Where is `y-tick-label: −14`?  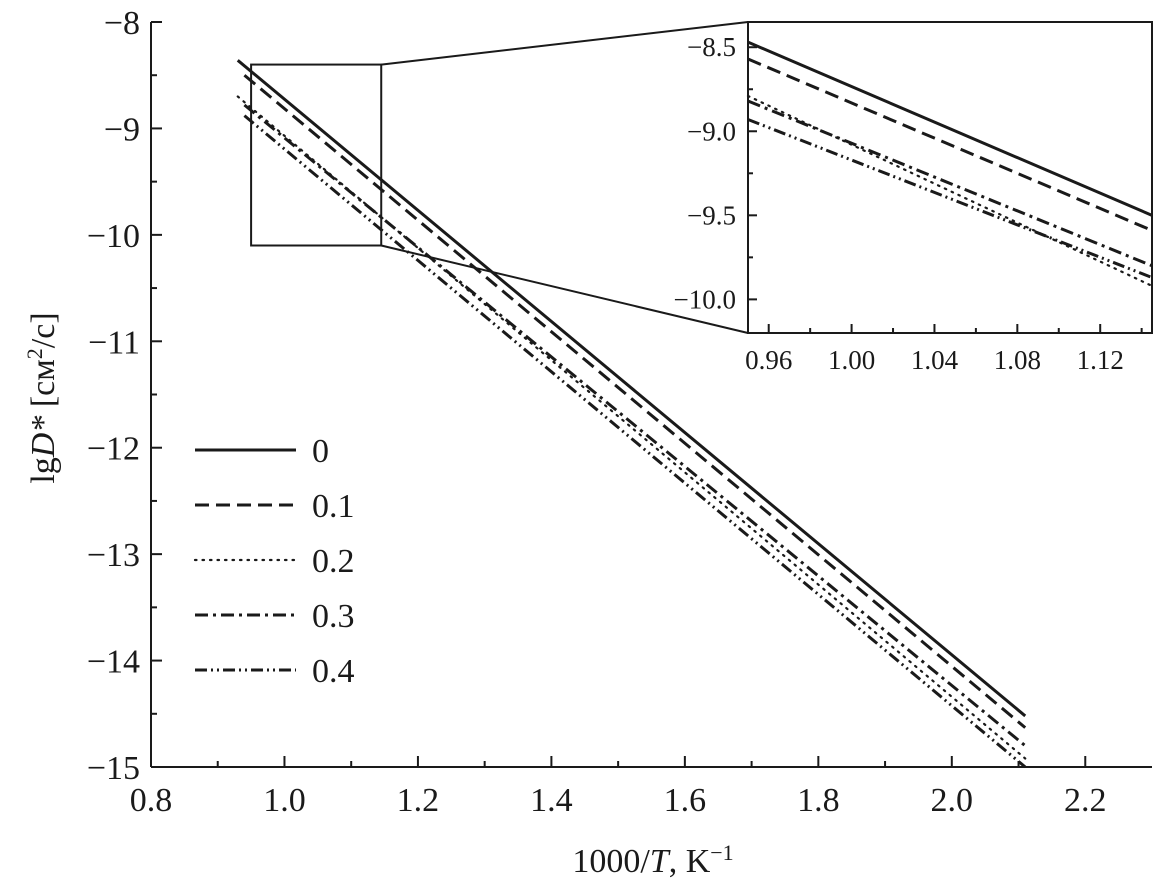
y-tick-label: −14 is located at coordinates (113, 662).